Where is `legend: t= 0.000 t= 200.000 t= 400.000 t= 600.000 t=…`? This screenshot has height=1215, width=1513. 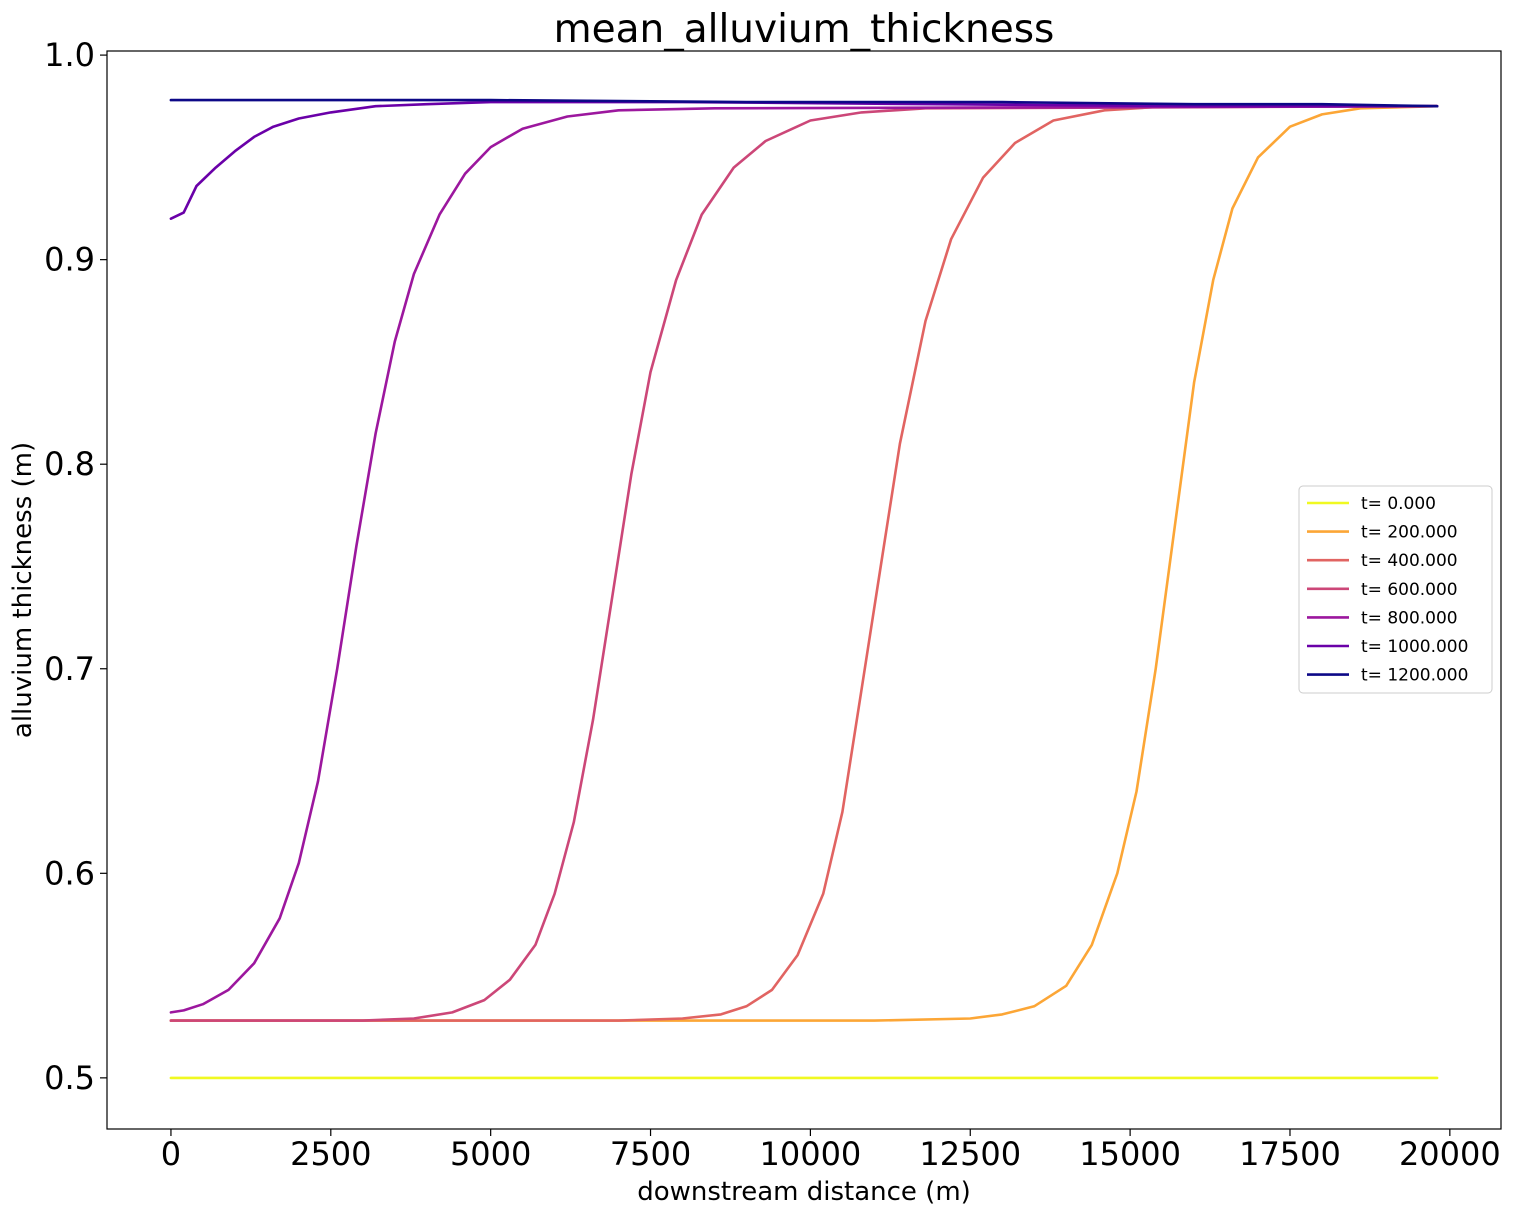 legend: t= 0.000 t= 200.000 t= 400.000 t= 600.000 t=… is located at coordinates (1395, 589).